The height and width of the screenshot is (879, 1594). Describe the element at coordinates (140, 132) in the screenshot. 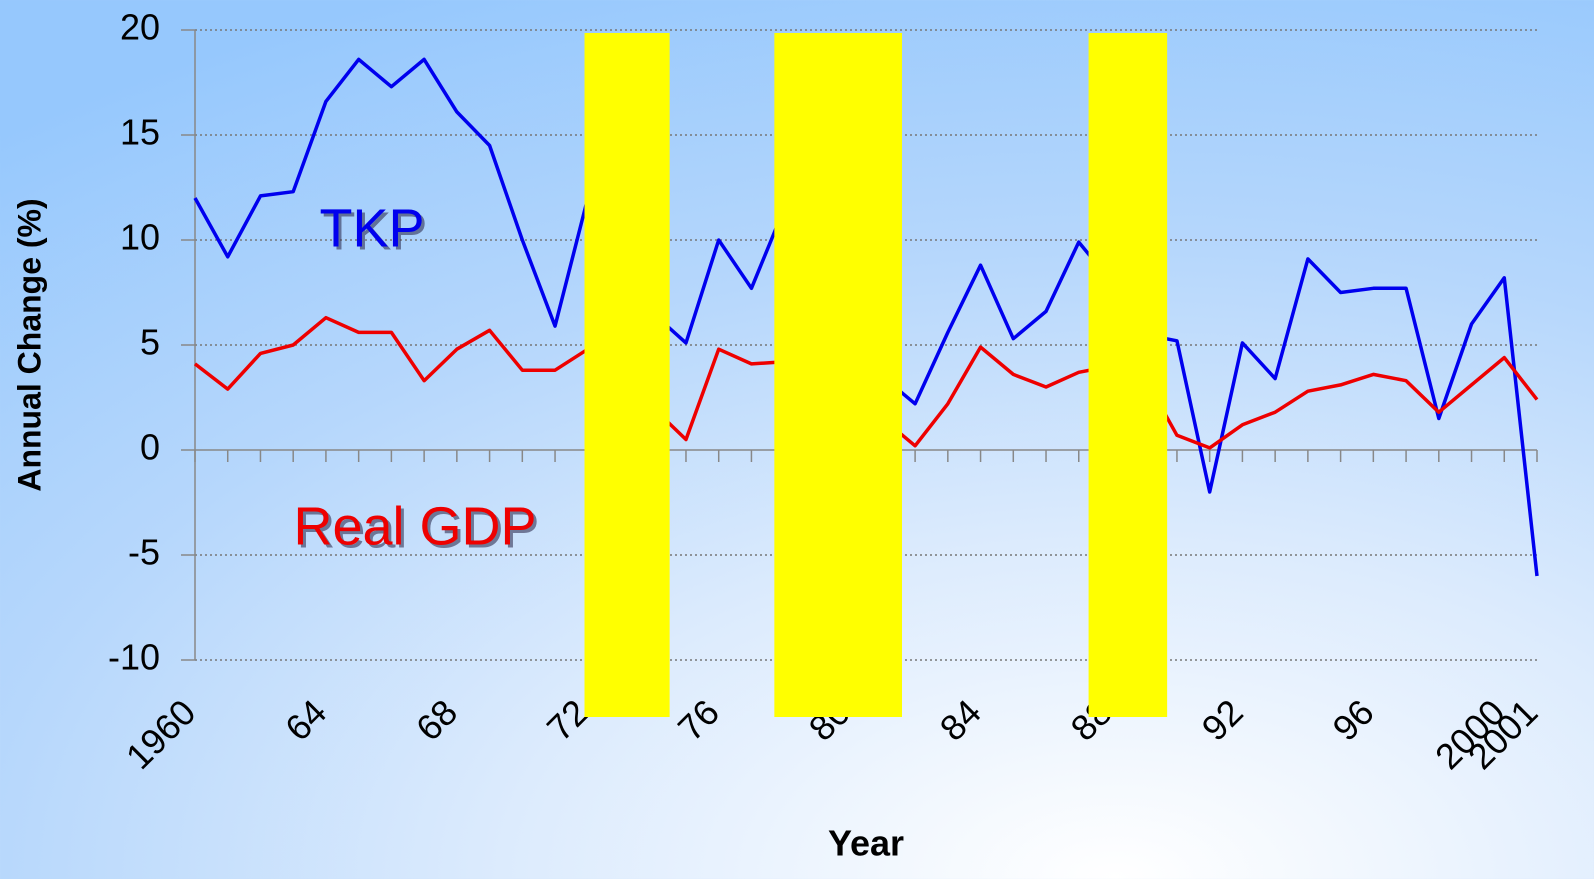

I see `y-tick-label: 15` at that location.